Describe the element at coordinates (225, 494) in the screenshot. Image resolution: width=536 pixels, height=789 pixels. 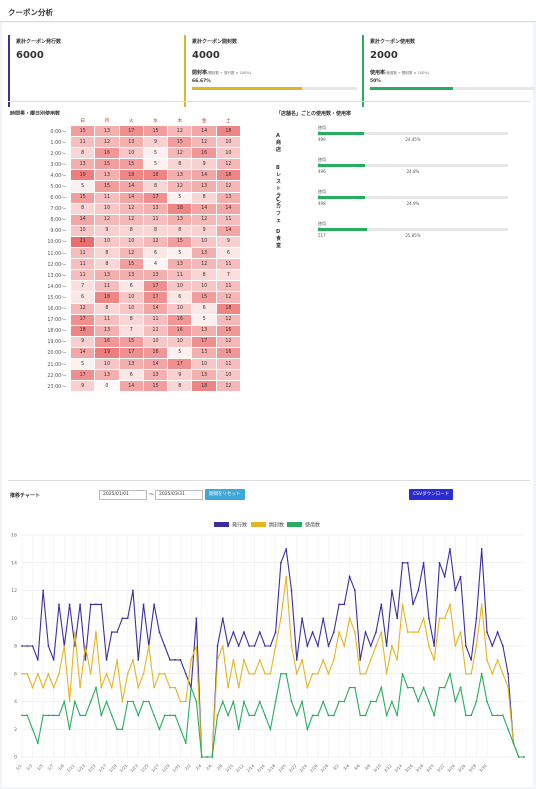
I see `reset-period-button: 期間をリセット` at that location.